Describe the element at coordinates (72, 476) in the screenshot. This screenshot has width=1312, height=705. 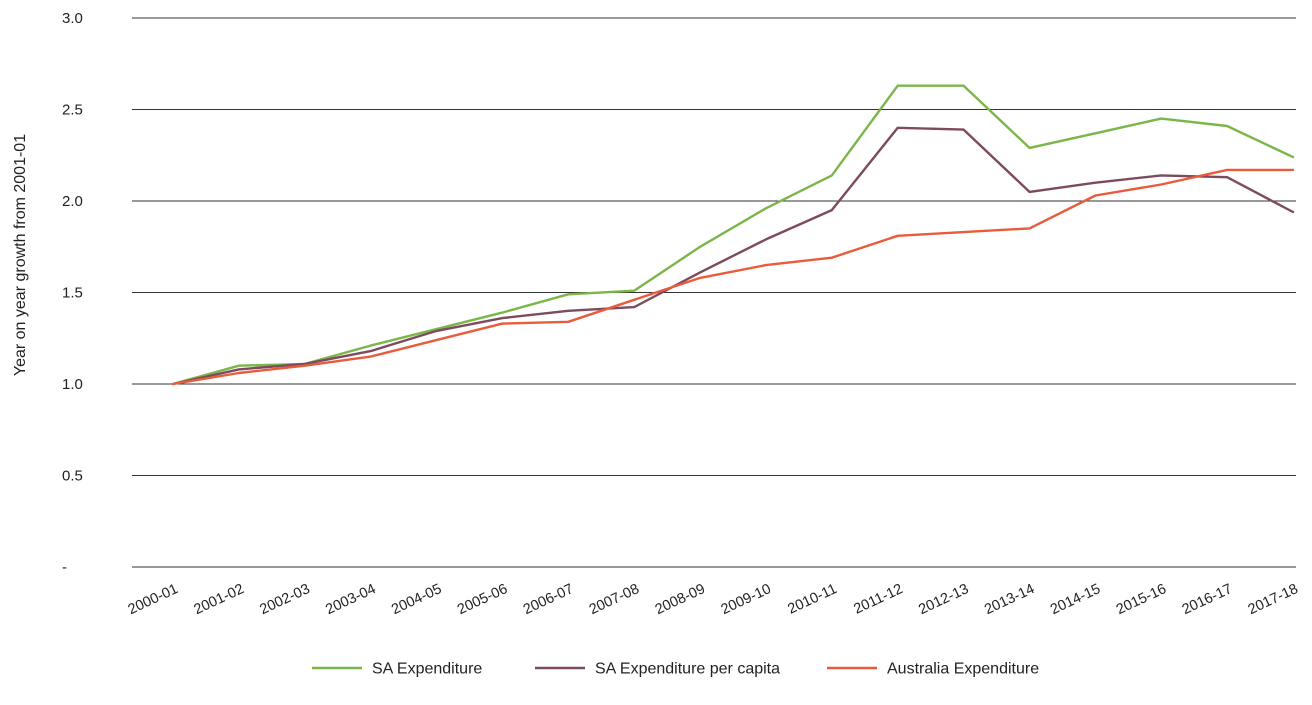
I see `y-tick-label: 0.5` at that location.